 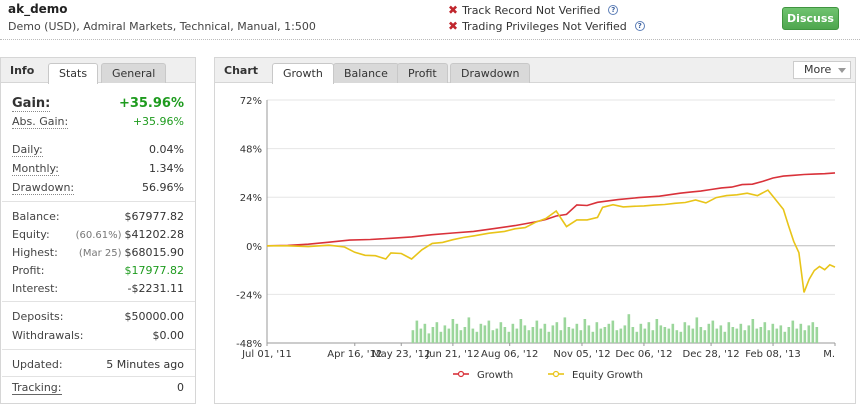 I want to click on updated-label: Updated:, so click(x=37, y=364).